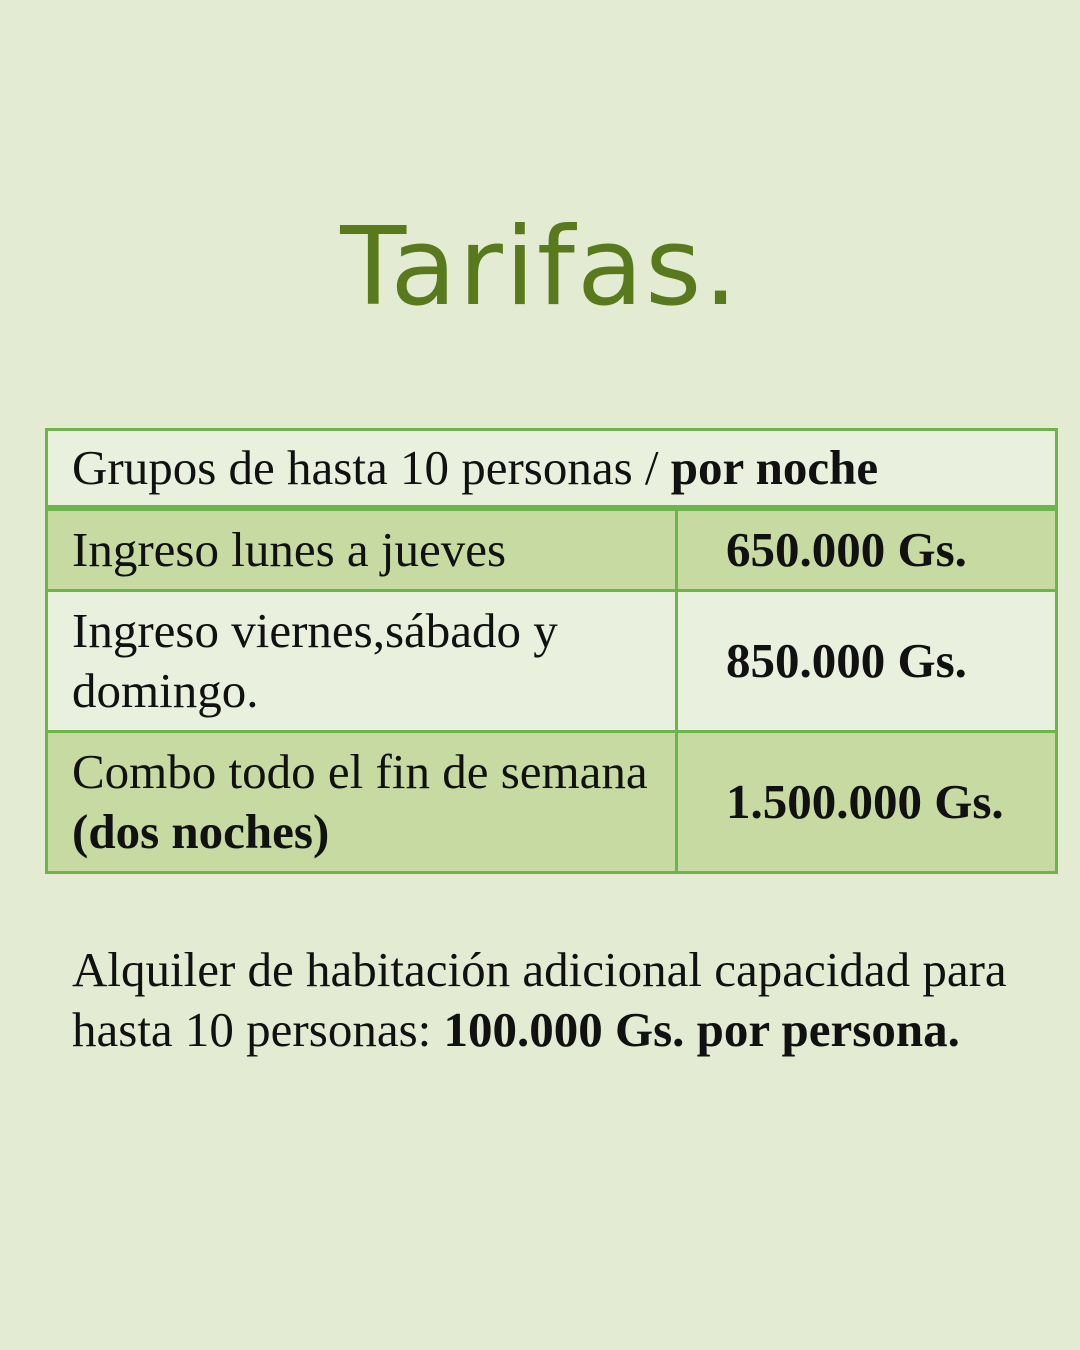 The width and height of the screenshot is (1080, 1350). Describe the element at coordinates (371, 467) in the screenshot. I see `header-text: Grupos de hasta 10 personas /` at that location.